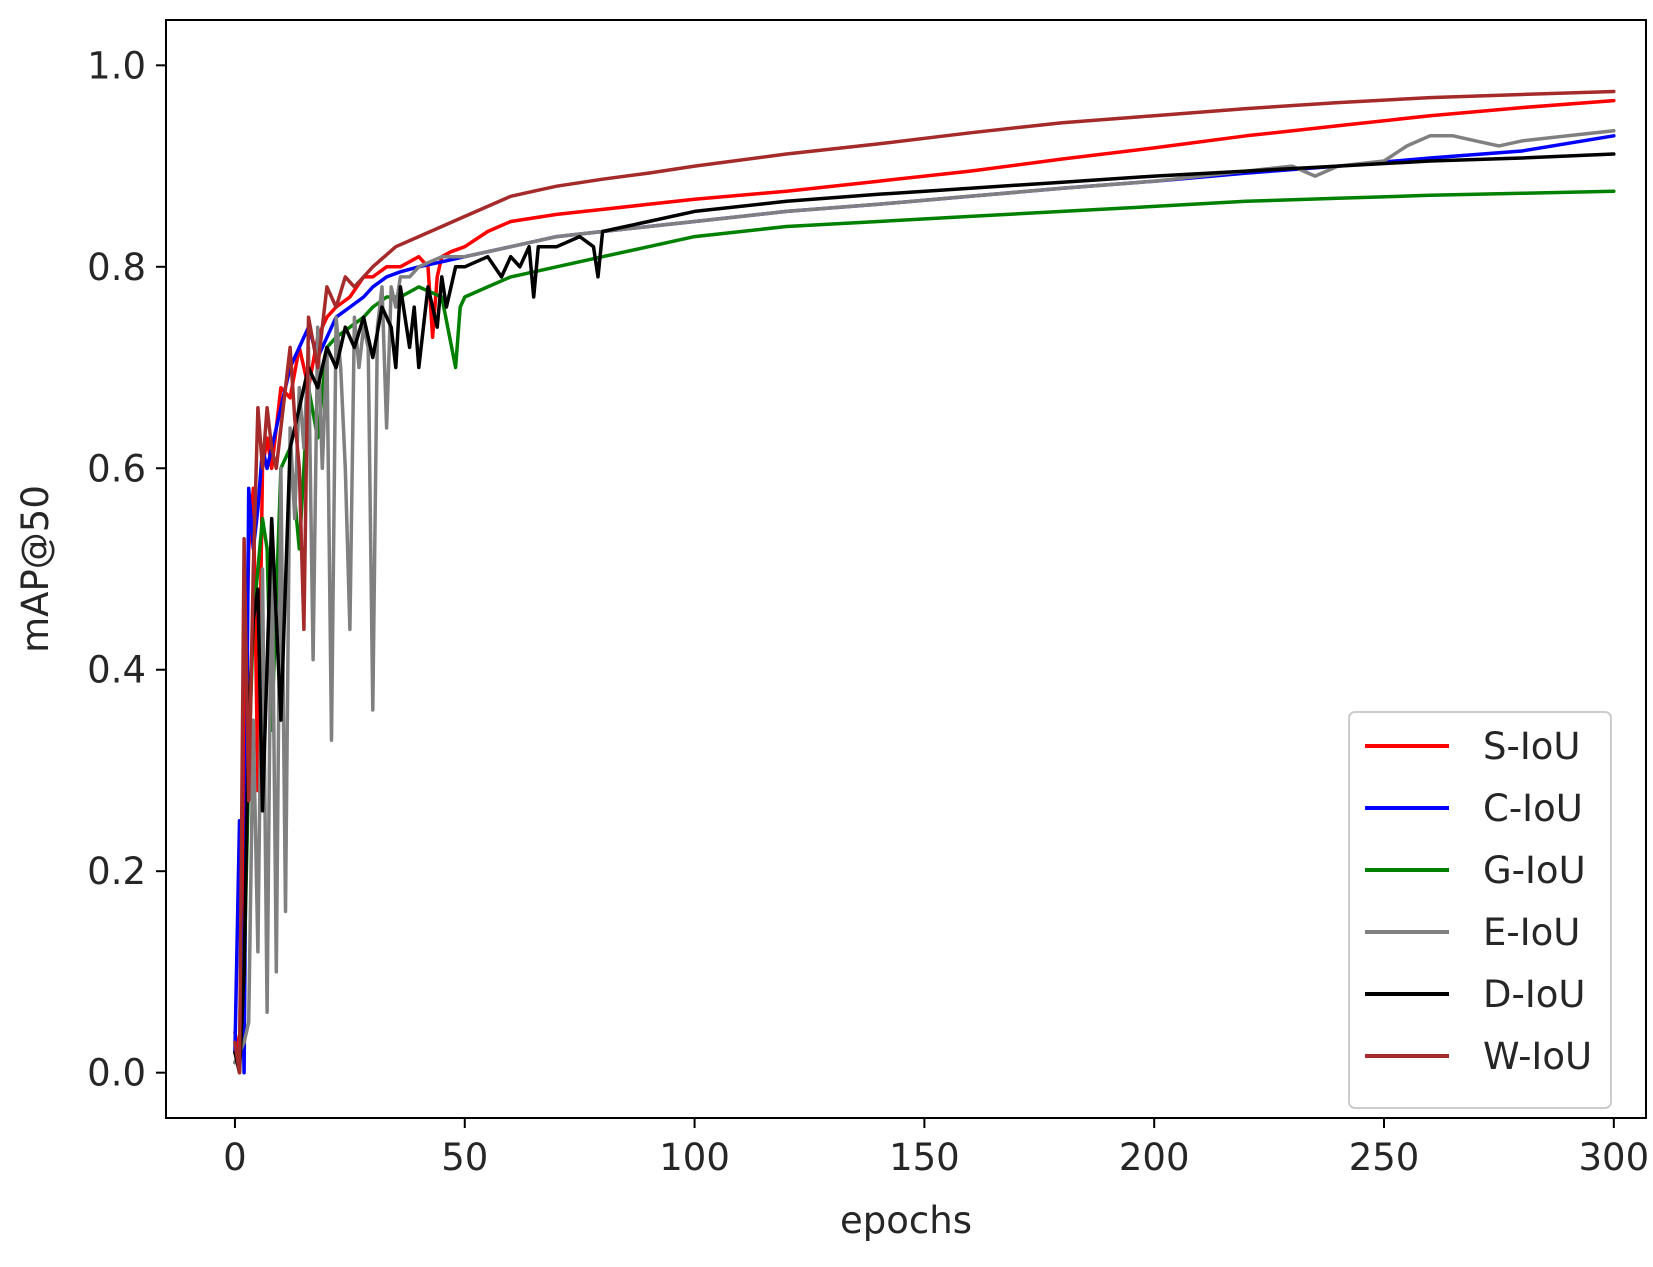 The image size is (1653, 1267). Describe the element at coordinates (694, 1157) in the screenshot. I see `x-tick-label: 100` at that location.